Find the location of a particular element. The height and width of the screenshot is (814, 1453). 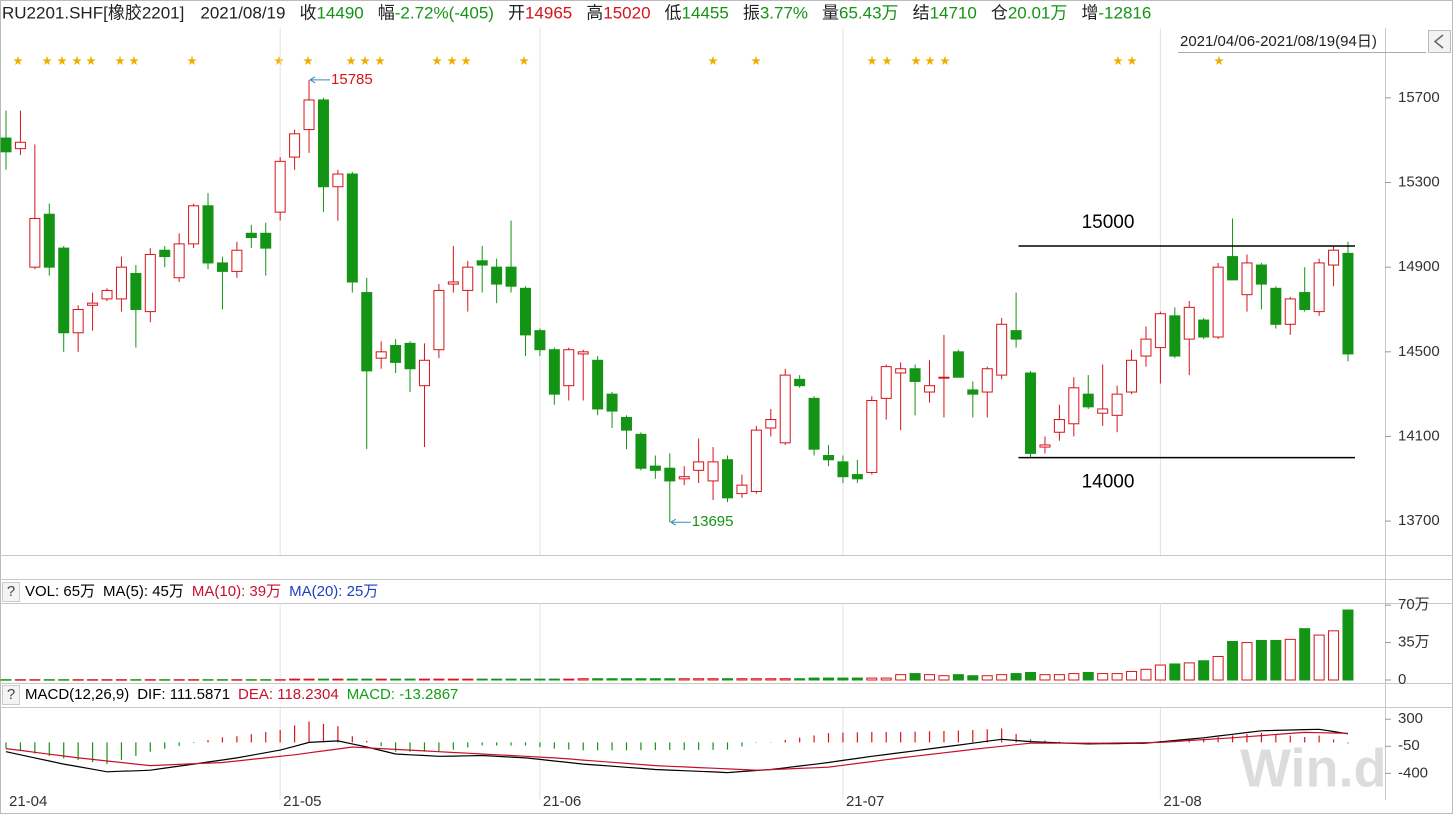

header-text: 低 is located at coordinates (673, 12).